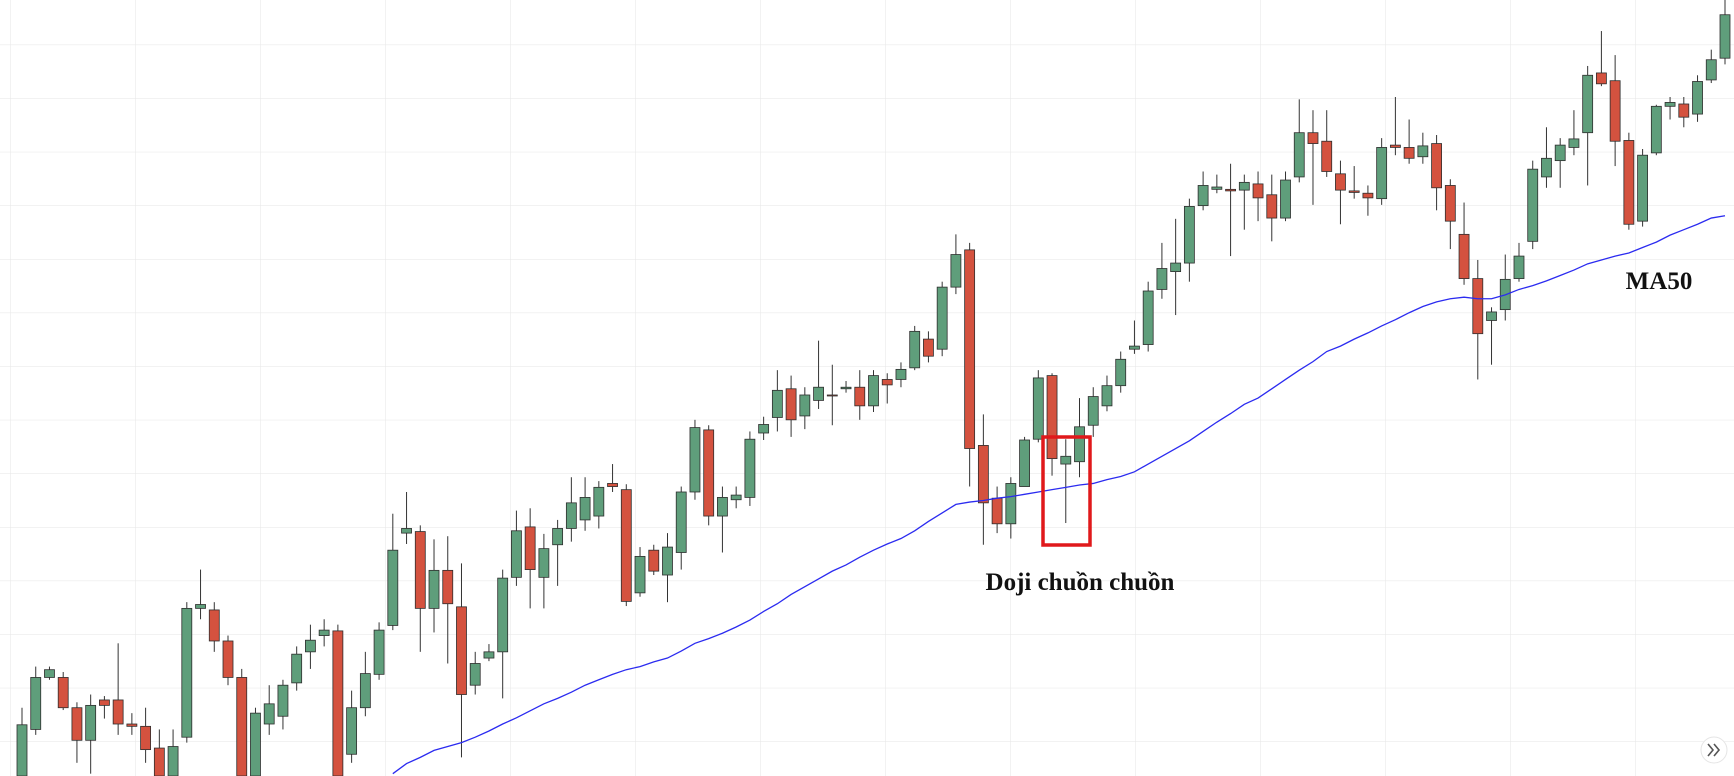 This screenshot has height=776, width=1734. What do you see at coordinates (1080, 582) in the screenshot?
I see `annotation: Doji chuồn chuồn` at bounding box center [1080, 582].